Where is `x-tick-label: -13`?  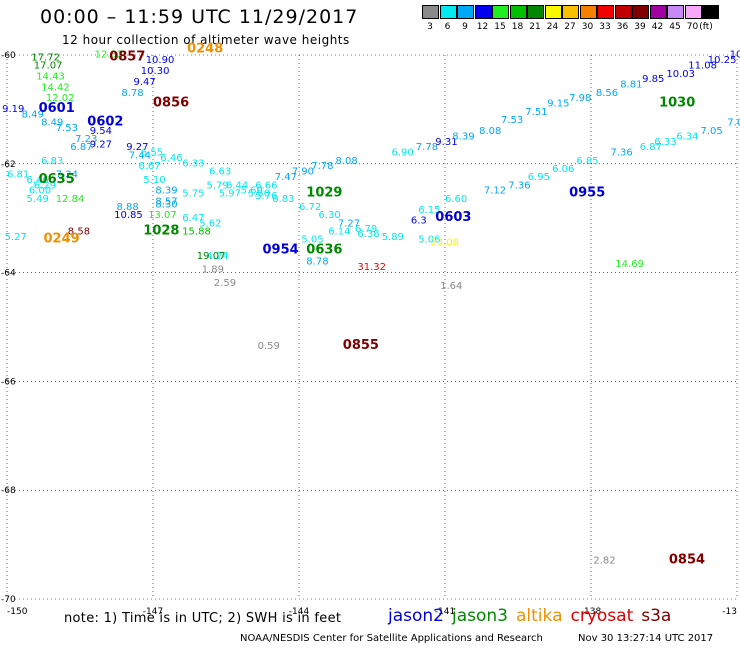 x-tick-label: -13 is located at coordinates (729, 612).